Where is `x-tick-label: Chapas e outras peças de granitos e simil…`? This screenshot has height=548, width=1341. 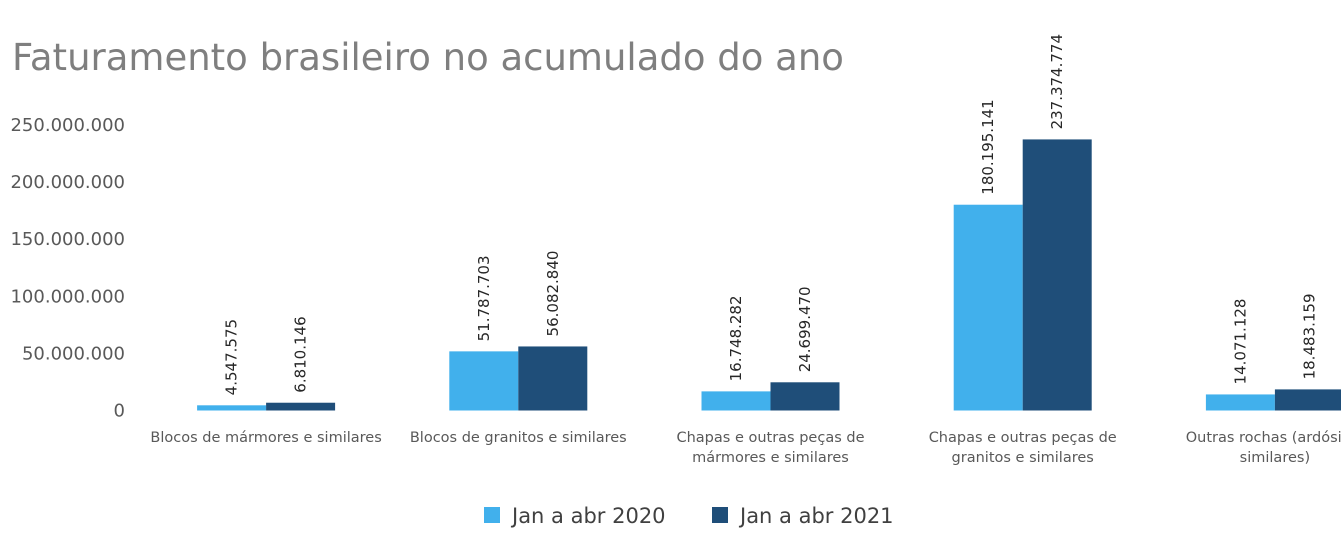
x-tick-label: Chapas e outras peças de granitos e simil… is located at coordinates (1023, 448).